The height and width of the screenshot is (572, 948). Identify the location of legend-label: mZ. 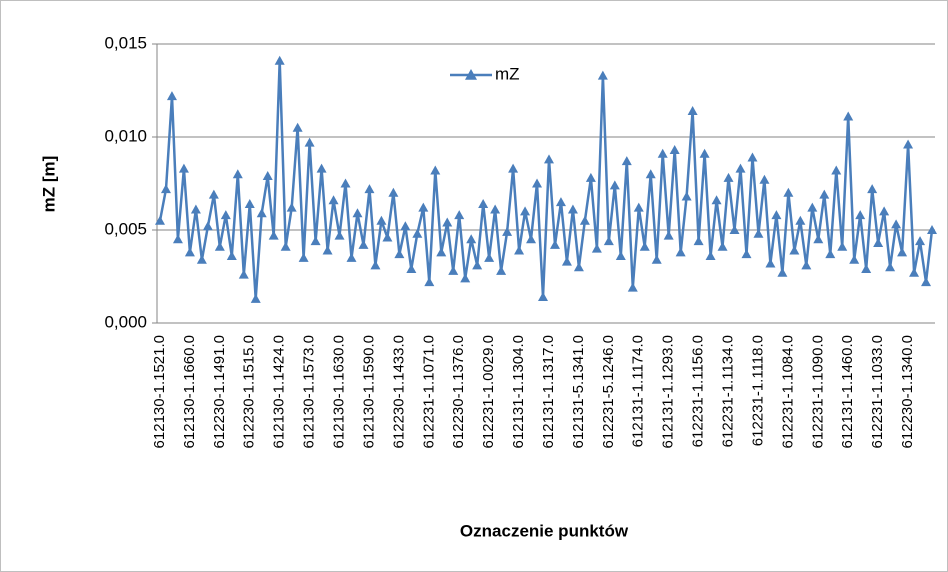
(507, 73).